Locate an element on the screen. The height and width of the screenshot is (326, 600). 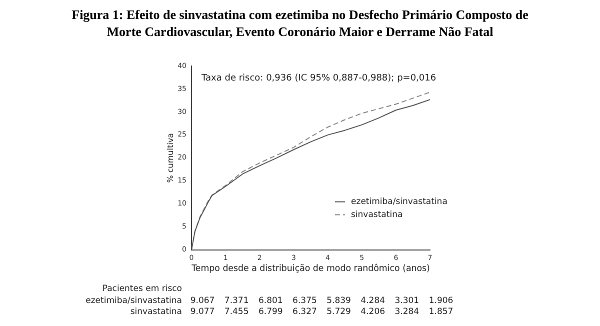
x-axis-title: Tempo desde a distribuição de modo randômico (anos) is located at coordinates (310, 268).